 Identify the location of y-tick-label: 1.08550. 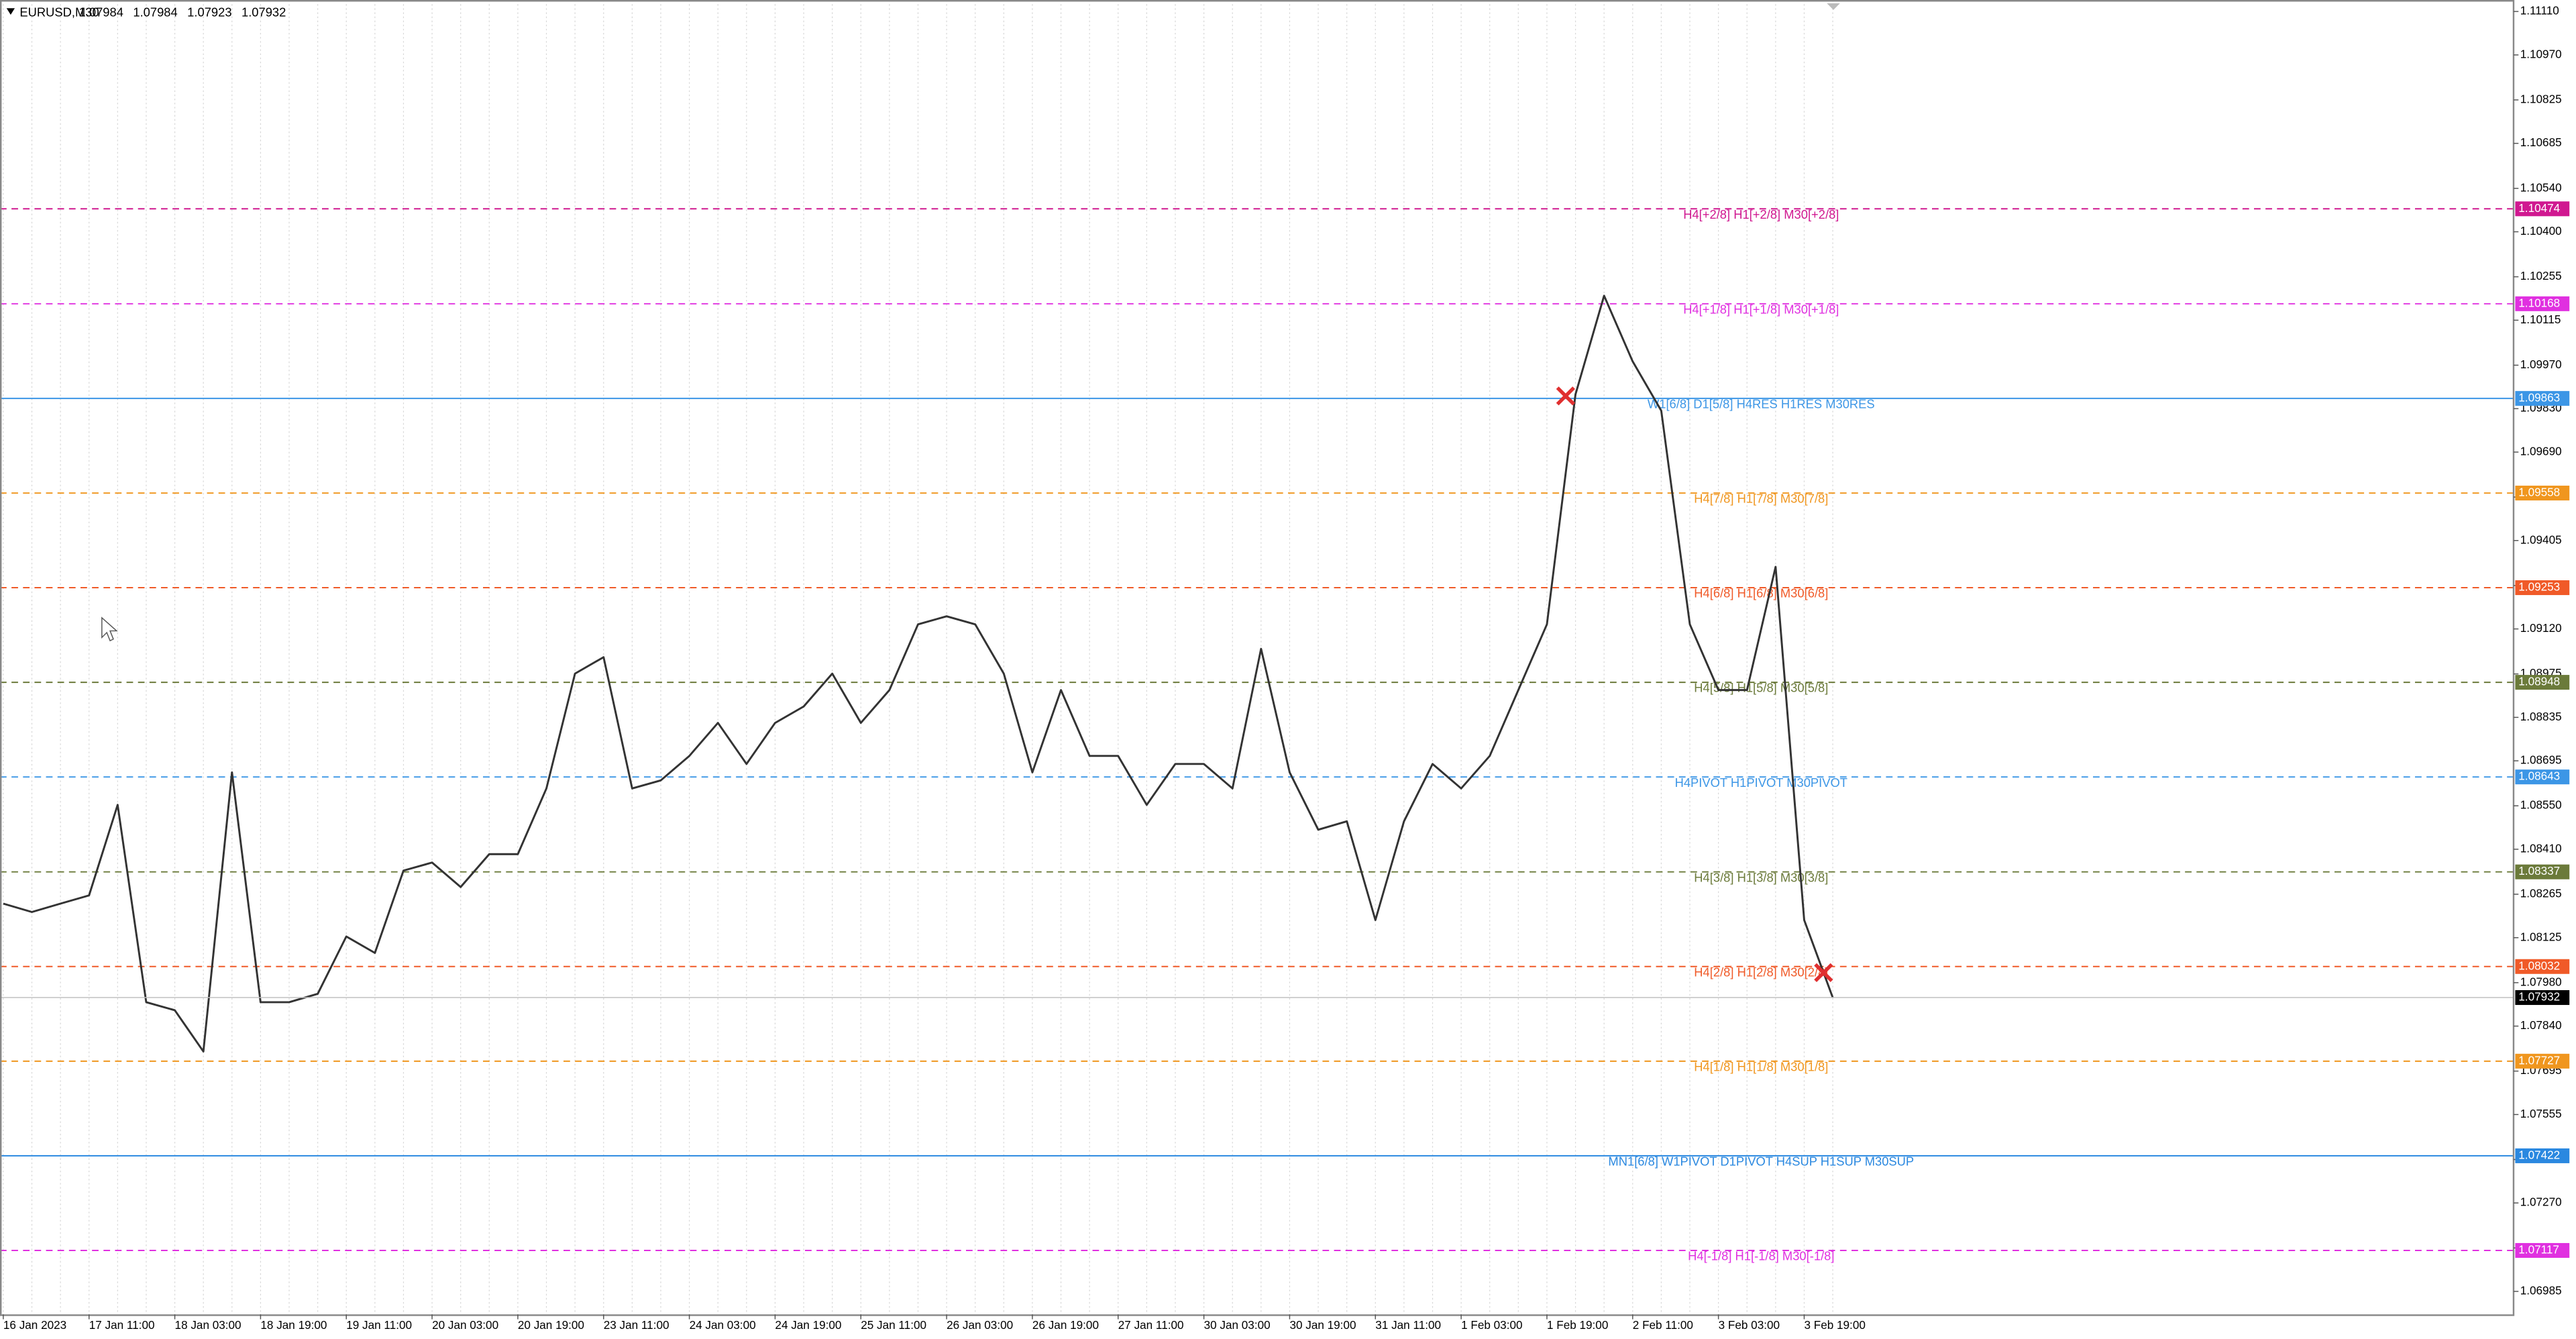
(2541, 805).